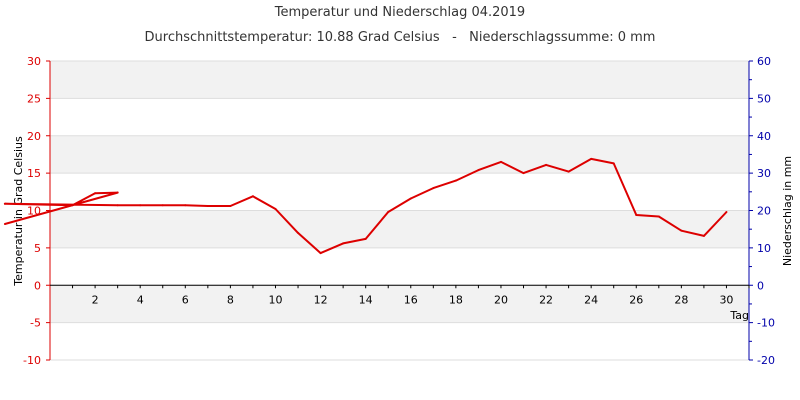  I want to click on x-tick-label: 22, so click(546, 299).